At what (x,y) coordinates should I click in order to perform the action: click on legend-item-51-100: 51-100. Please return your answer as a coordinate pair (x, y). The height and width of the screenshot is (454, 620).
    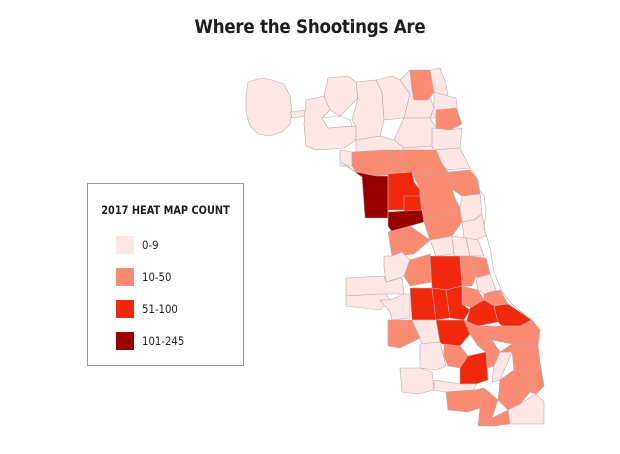
    Looking at the image, I should click on (149, 309).